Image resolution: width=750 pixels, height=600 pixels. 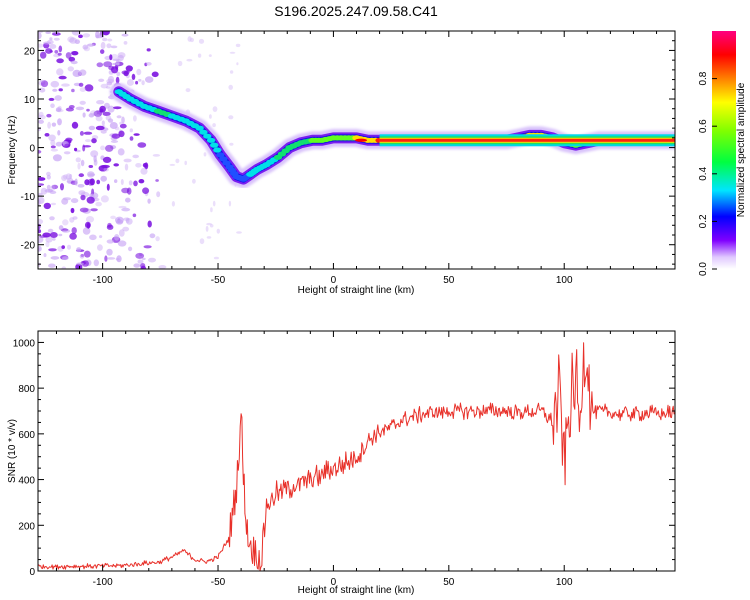 What do you see at coordinates (26, 435) in the screenshot?
I see `y-tick-label: 600` at bounding box center [26, 435].